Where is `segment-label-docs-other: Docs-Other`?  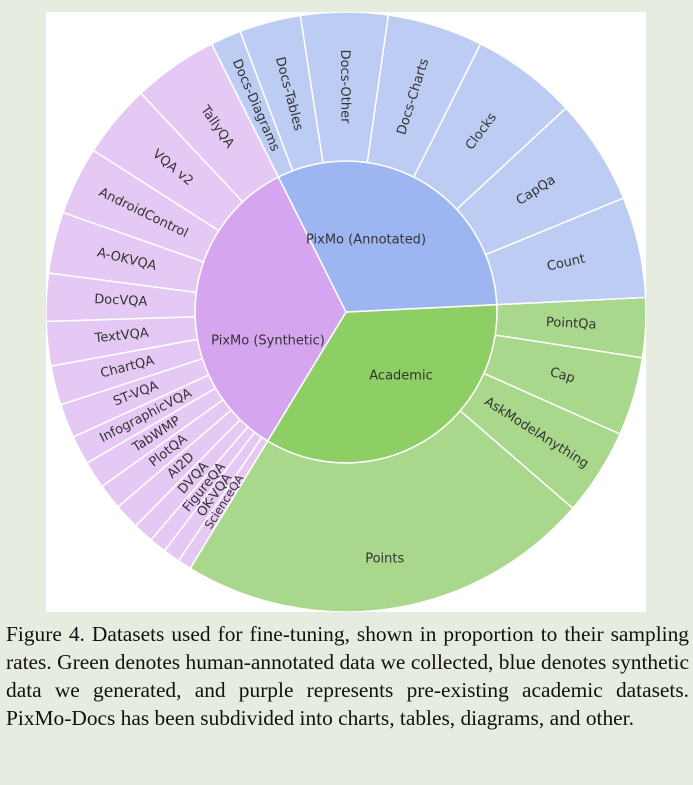
segment-label-docs-other: Docs-Other is located at coordinates (344, 87).